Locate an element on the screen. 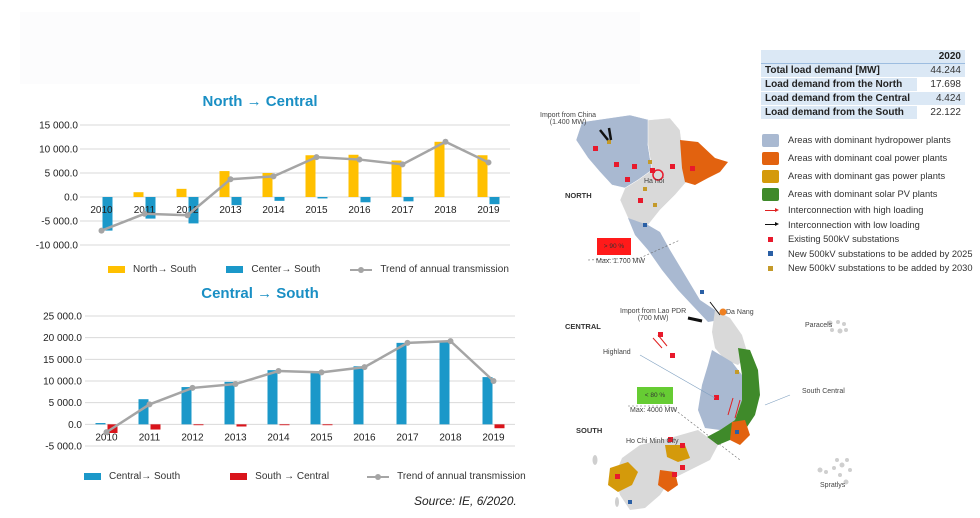 Image resolution: width=980 pixels, height=518 pixels. legend-item-north-south: North→ South is located at coordinates (152, 269).